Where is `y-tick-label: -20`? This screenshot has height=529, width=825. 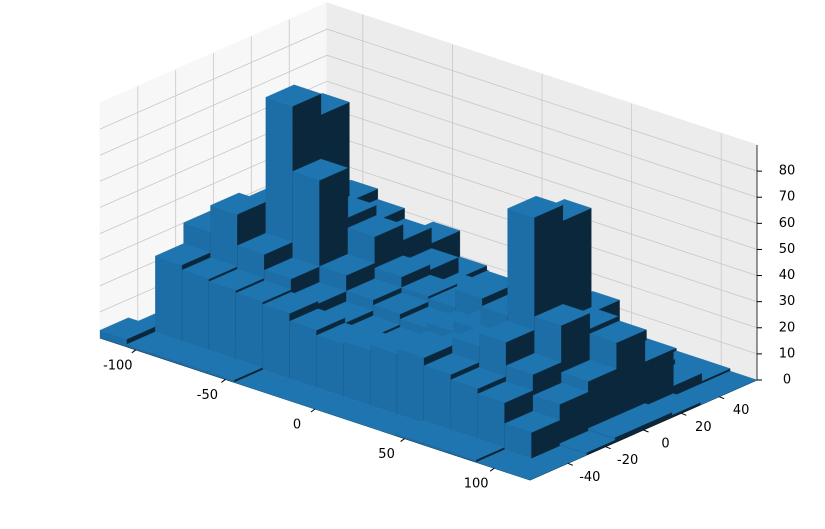 y-tick-label: -20 is located at coordinates (627, 460).